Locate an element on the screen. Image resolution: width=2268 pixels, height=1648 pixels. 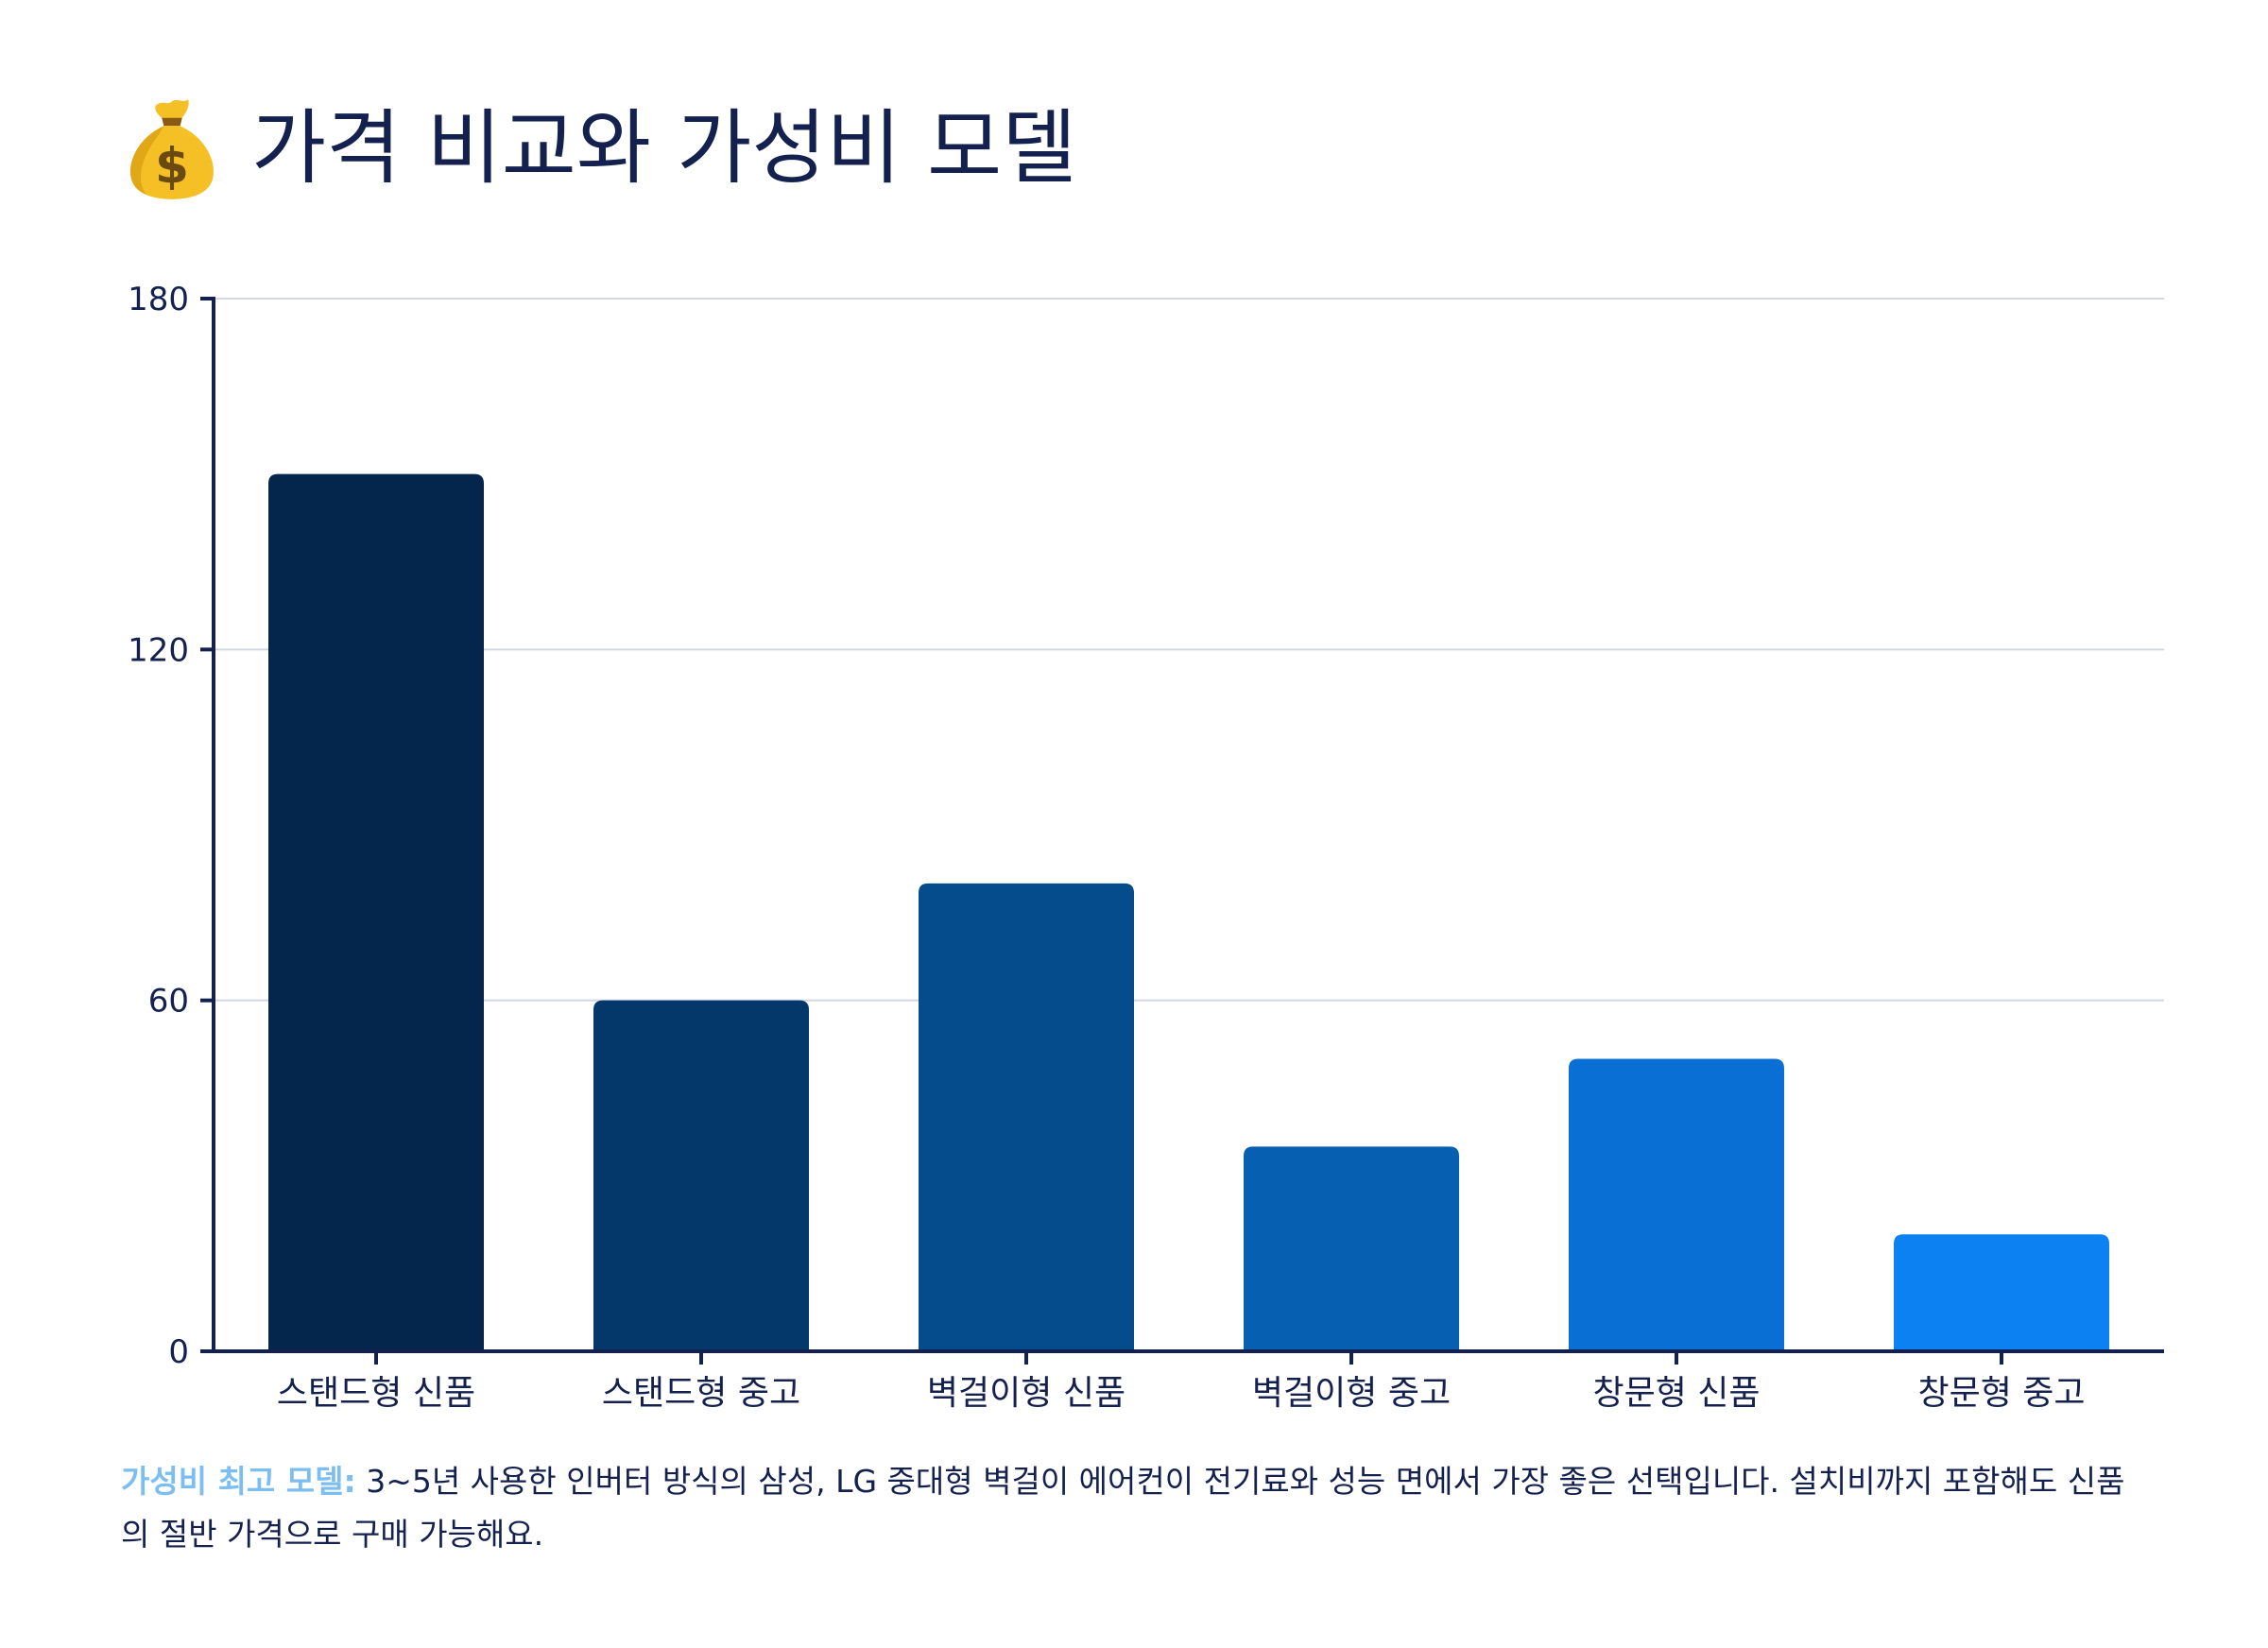
y-tick-label: 180 is located at coordinates (158, 299).